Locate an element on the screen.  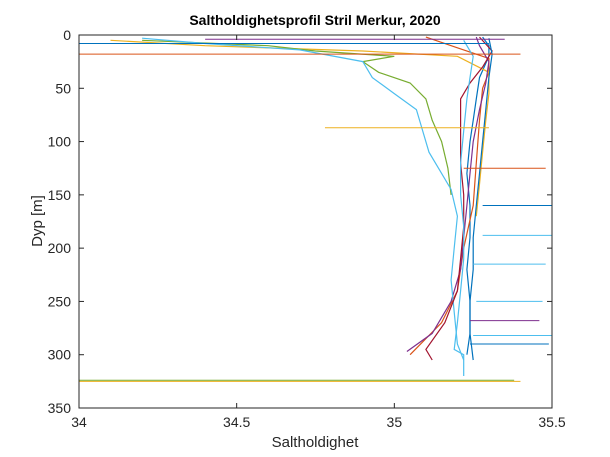
y-tick-label: 150 is located at coordinates (60, 195).